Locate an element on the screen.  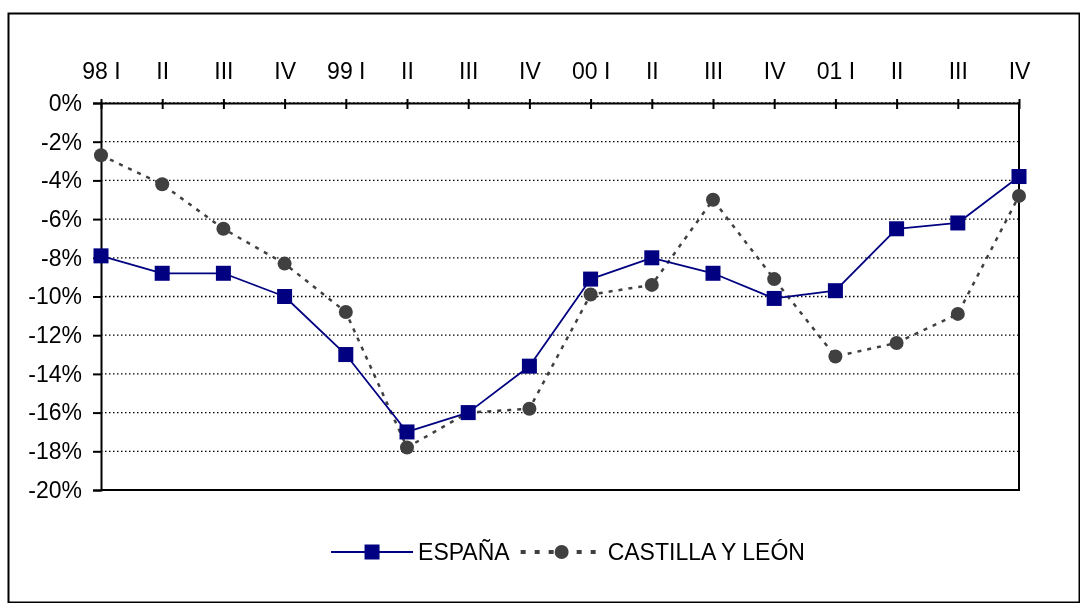
y-tick-label: -8% is located at coordinates (61, 257).